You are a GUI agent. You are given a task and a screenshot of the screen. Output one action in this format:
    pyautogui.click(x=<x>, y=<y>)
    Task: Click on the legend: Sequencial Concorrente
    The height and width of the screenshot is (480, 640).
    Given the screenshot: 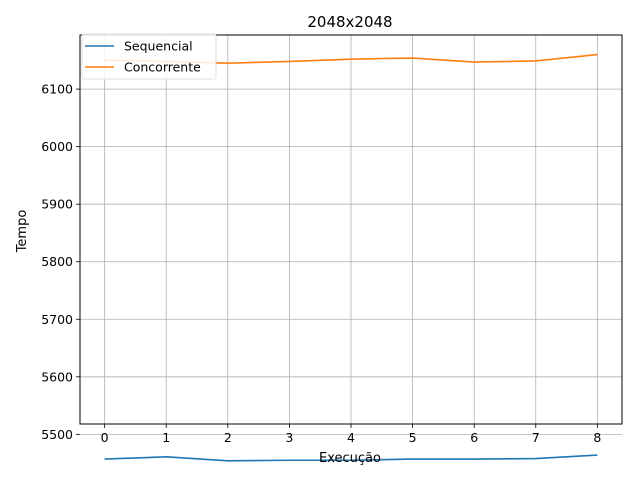 What is the action you would take?
    pyautogui.click(x=149, y=56)
    